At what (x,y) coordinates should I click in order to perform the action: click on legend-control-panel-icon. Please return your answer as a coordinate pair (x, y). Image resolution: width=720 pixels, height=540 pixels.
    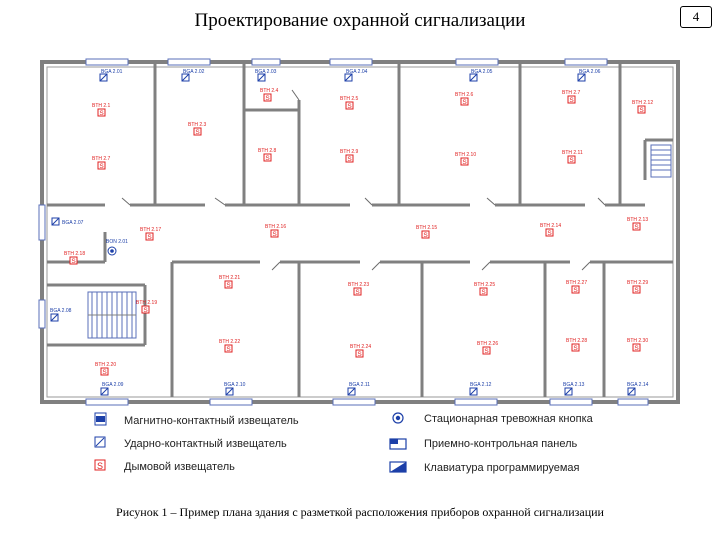
    Looking at the image, I should click on (398, 444).